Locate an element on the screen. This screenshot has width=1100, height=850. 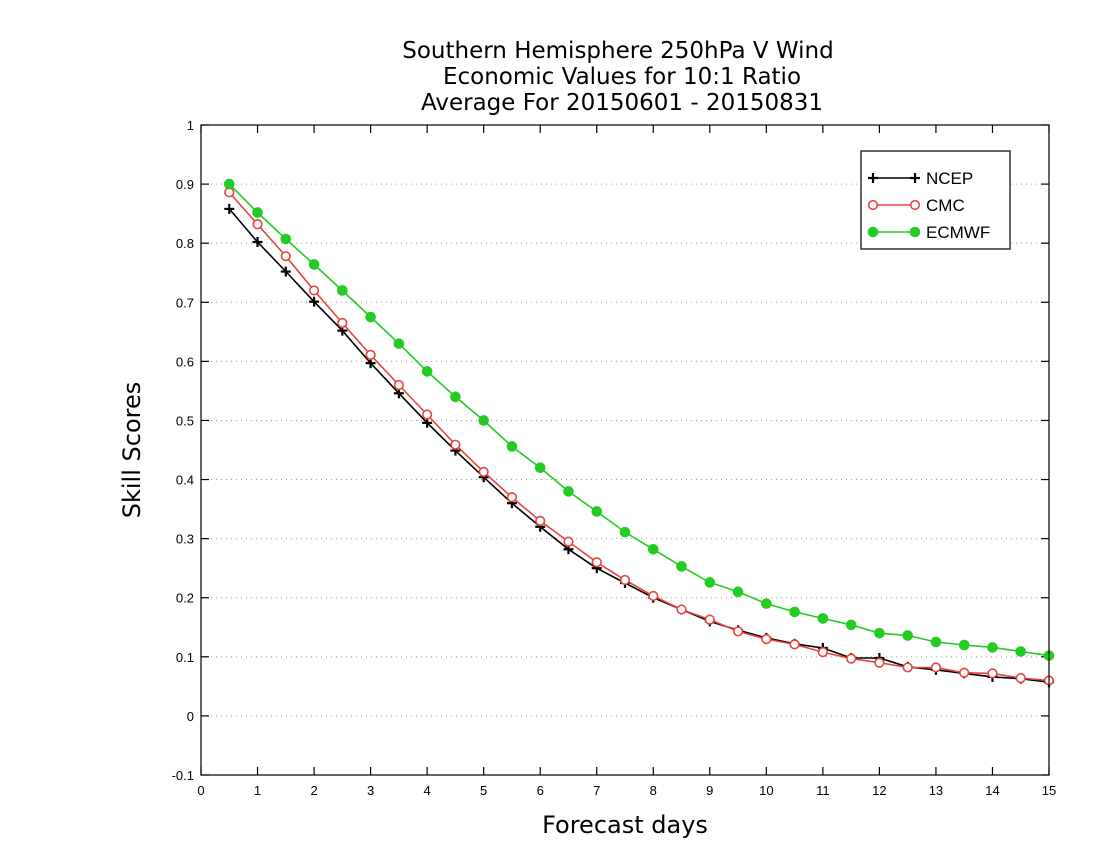
y-tick-label: 0.6 is located at coordinates (185, 361).